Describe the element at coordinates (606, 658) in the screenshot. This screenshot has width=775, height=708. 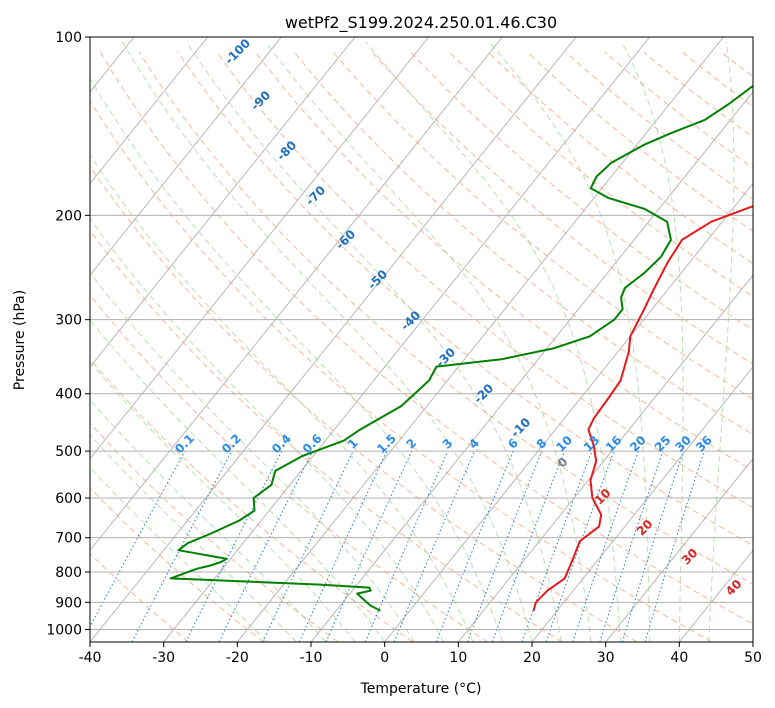
I see `x-tick-label: 30` at that location.